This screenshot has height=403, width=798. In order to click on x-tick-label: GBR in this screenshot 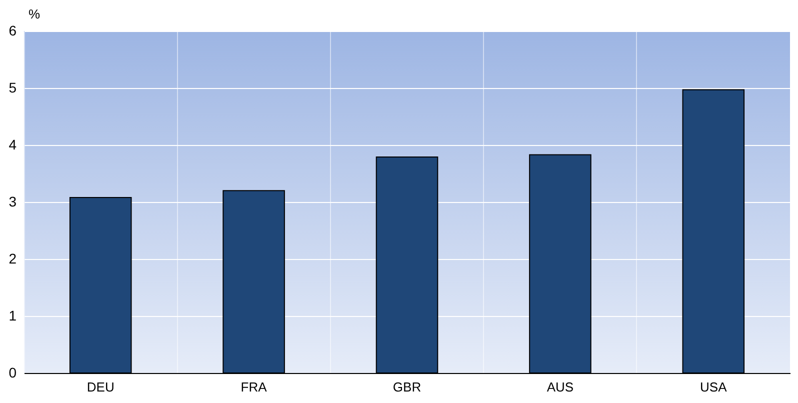, I will do `click(407, 387)`.